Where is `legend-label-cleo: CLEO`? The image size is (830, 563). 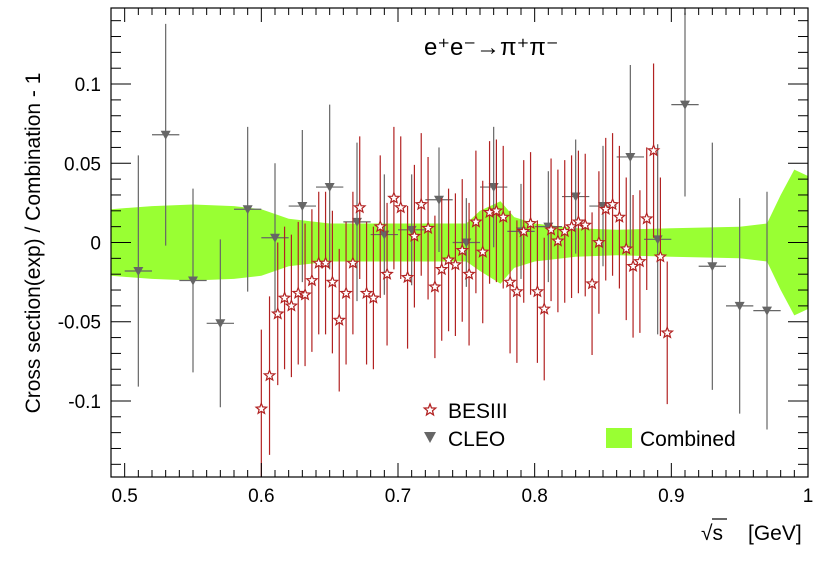 legend-label-cleo: CLEO is located at coordinates (476, 439).